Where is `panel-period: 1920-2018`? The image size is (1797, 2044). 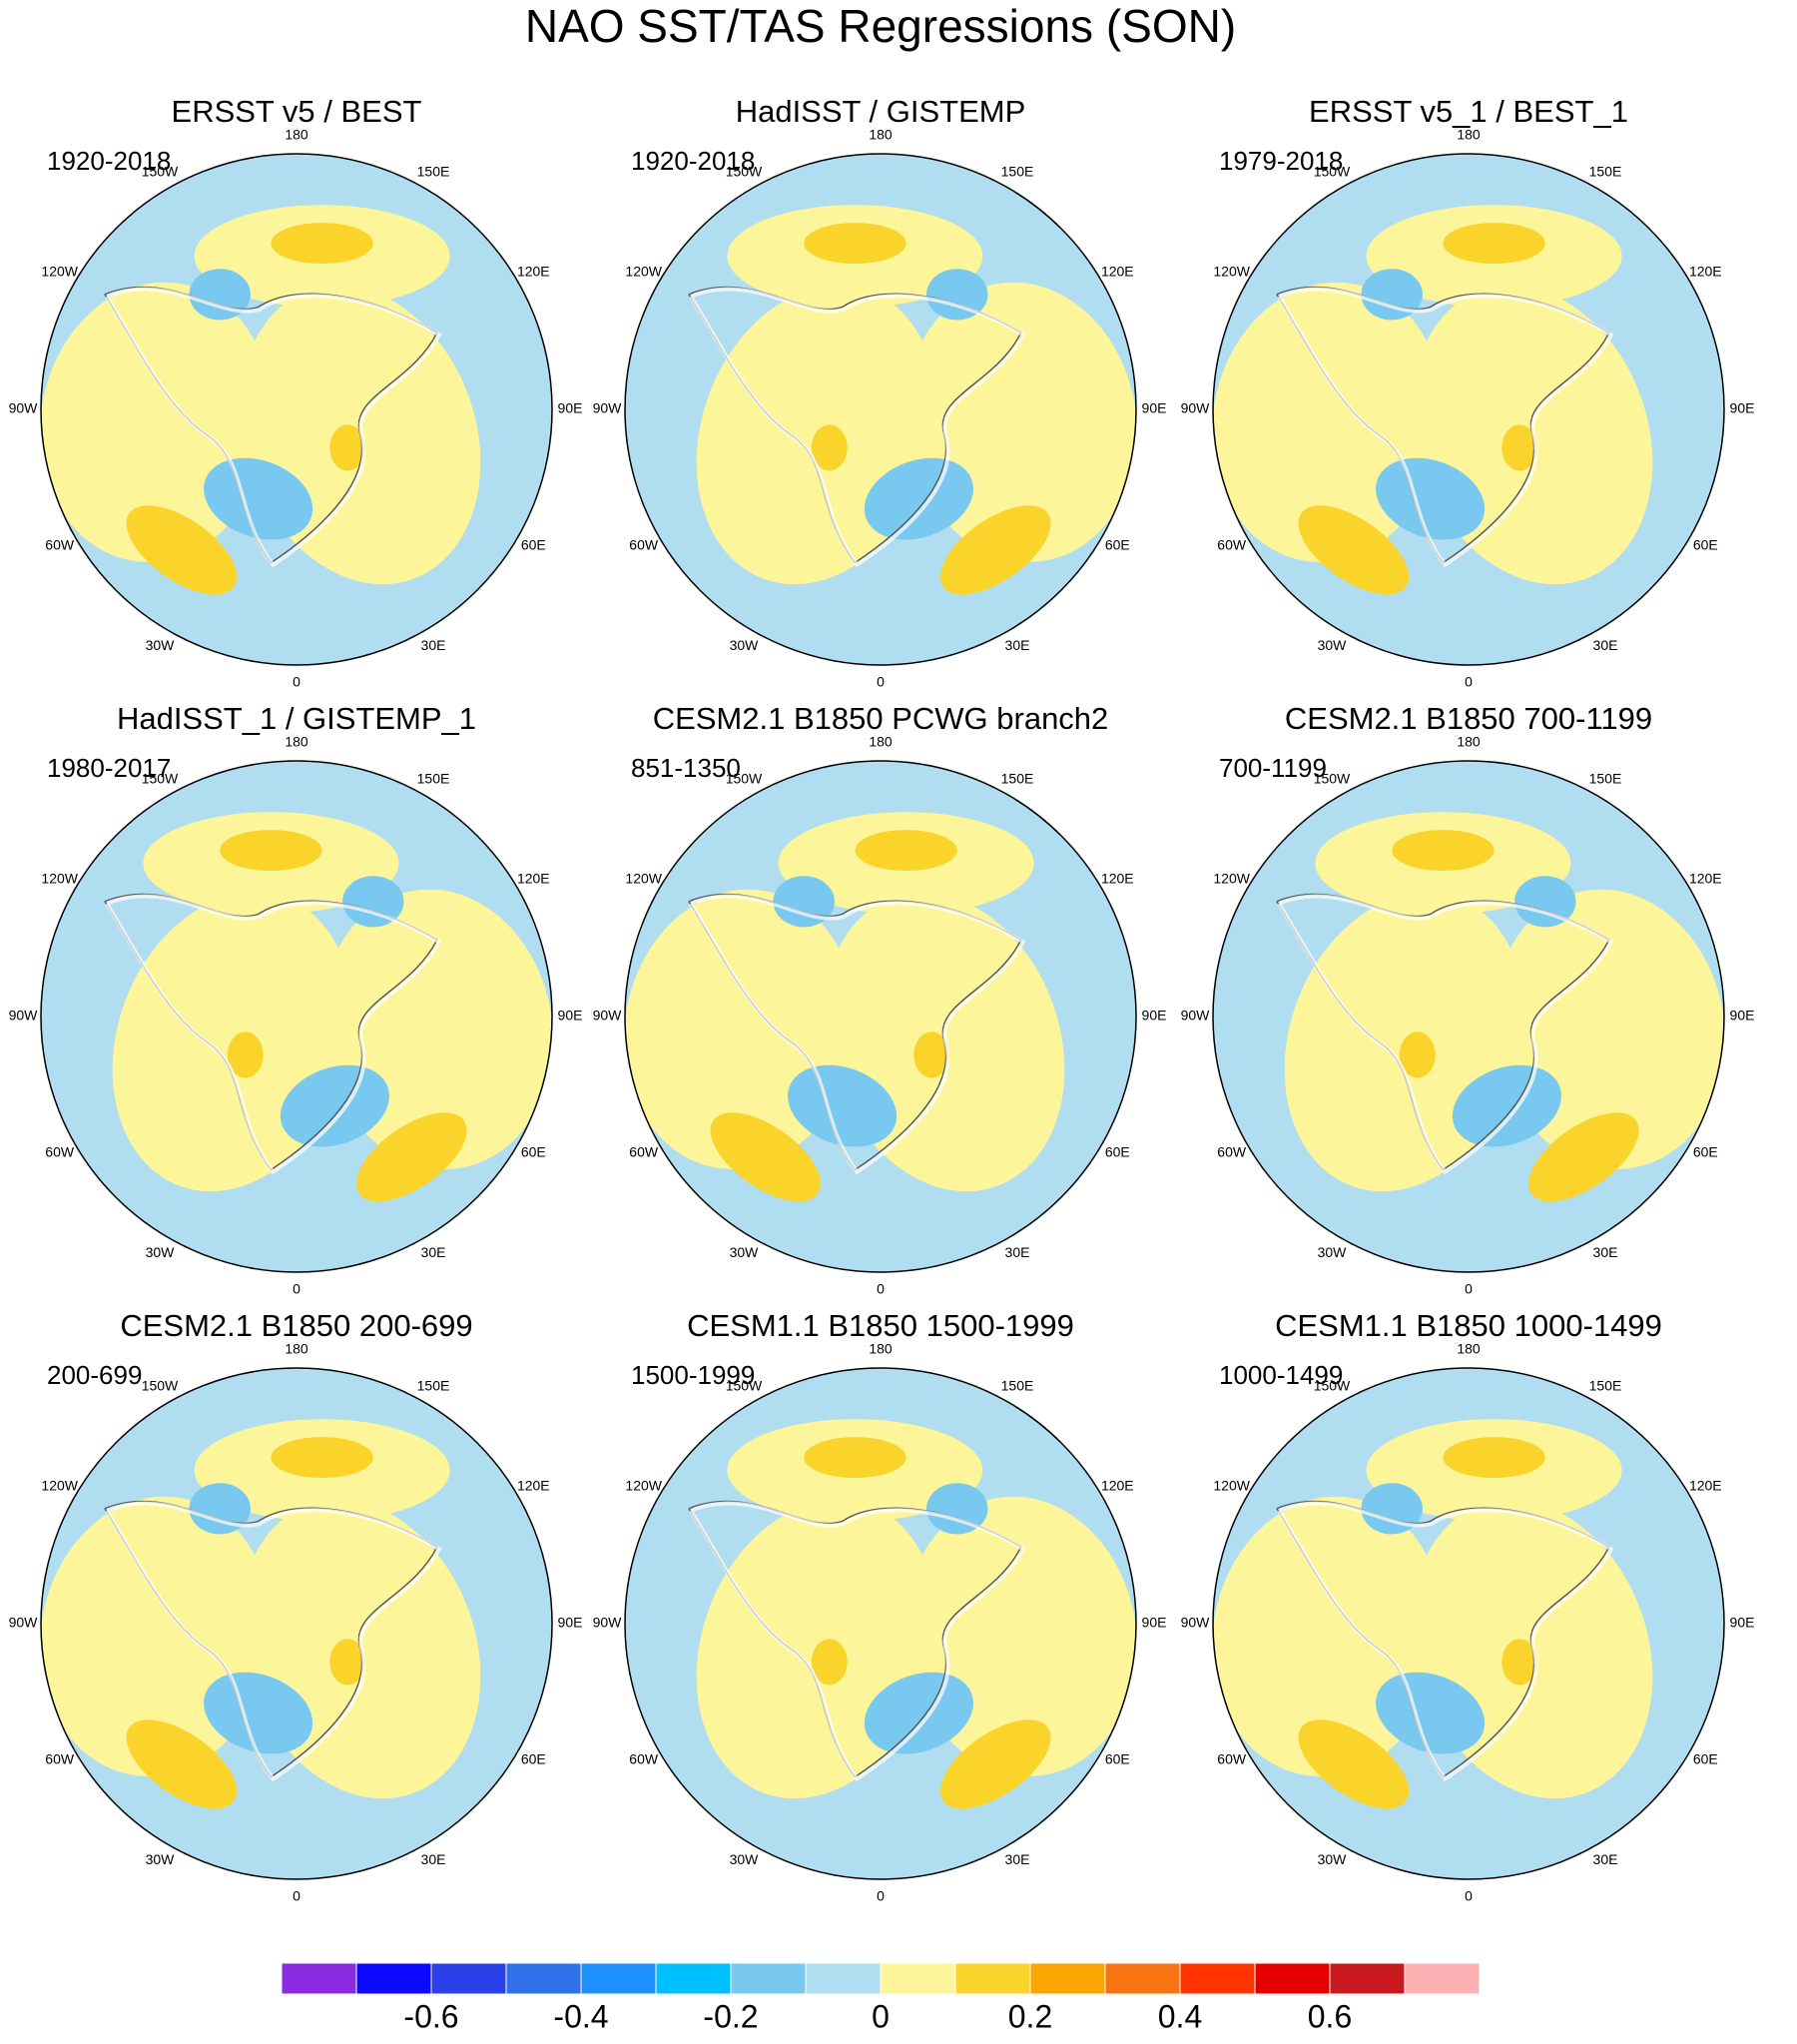 panel-period: 1920-2018 is located at coordinates (693, 161).